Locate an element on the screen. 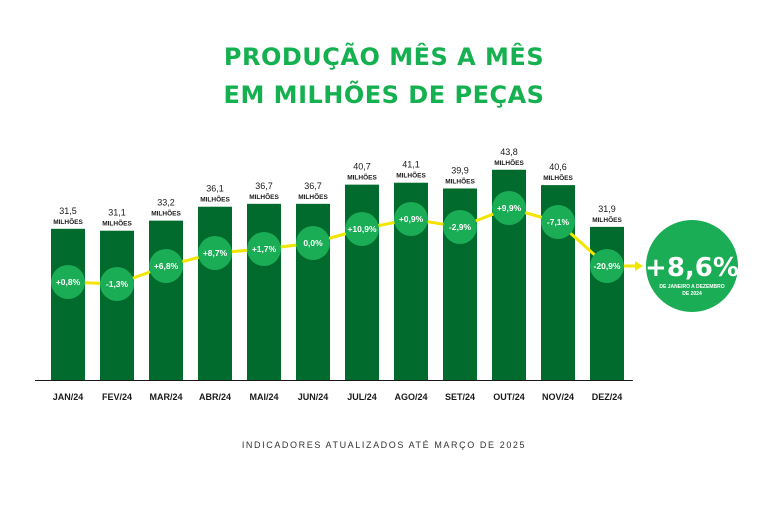 The width and height of the screenshot is (768, 521). value-label: 33,2 is located at coordinates (166, 203).